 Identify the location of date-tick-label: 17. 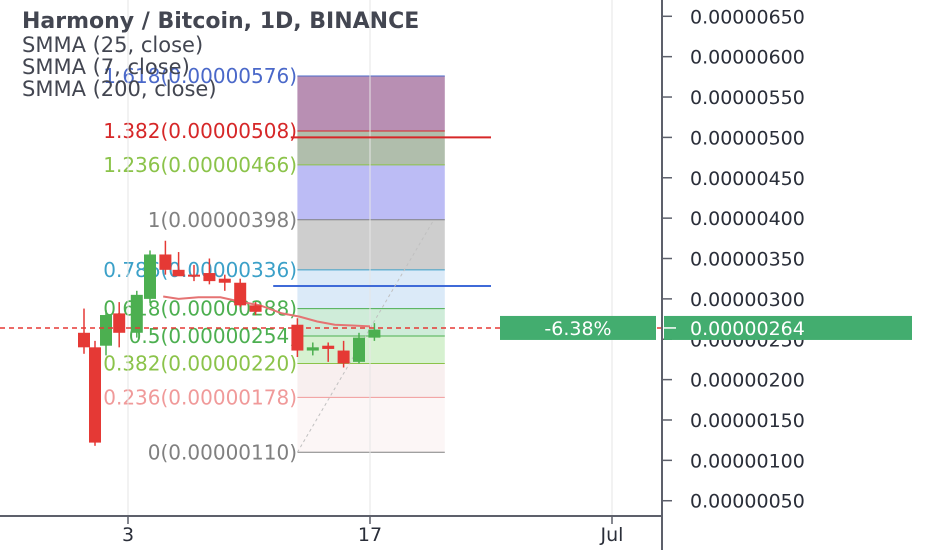
(370, 535).